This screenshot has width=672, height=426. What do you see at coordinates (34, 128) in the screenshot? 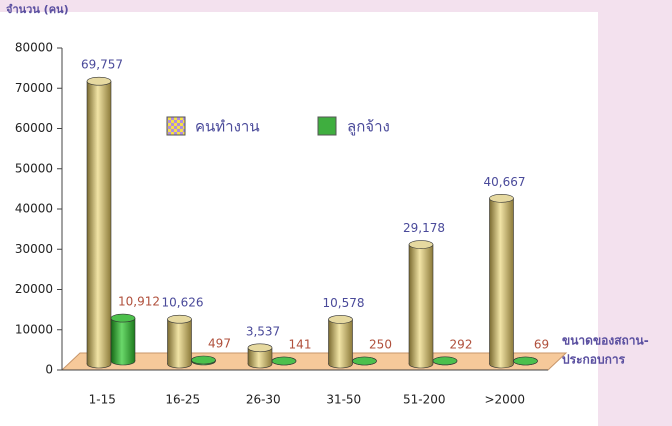
I see `y-tick-label: 60000` at bounding box center [34, 128].